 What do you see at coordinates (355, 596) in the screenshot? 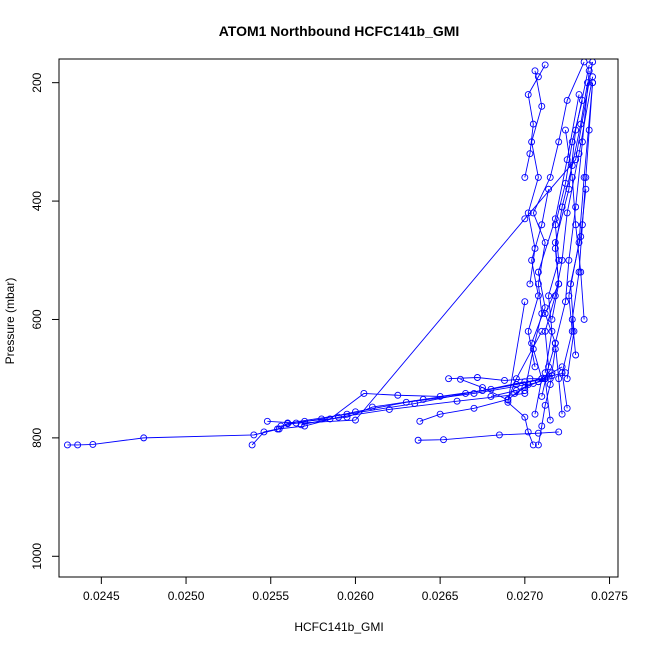
I see `x-tick-label: 0.0260` at bounding box center [355, 596].